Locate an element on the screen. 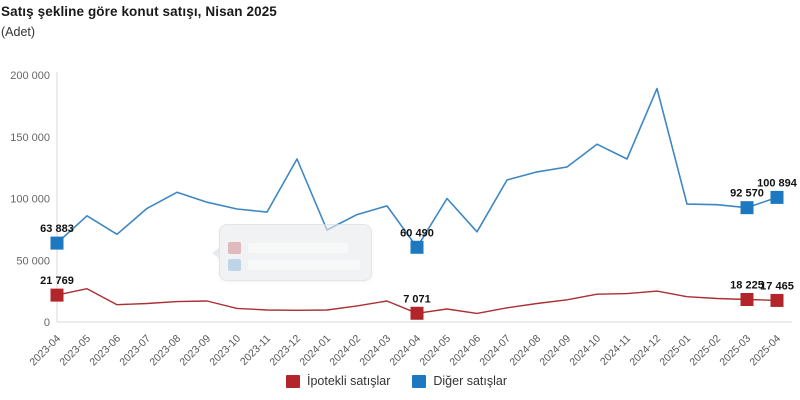 The height and width of the screenshot is (400, 800). legend-label: Diğer satışlar is located at coordinates (470, 381).